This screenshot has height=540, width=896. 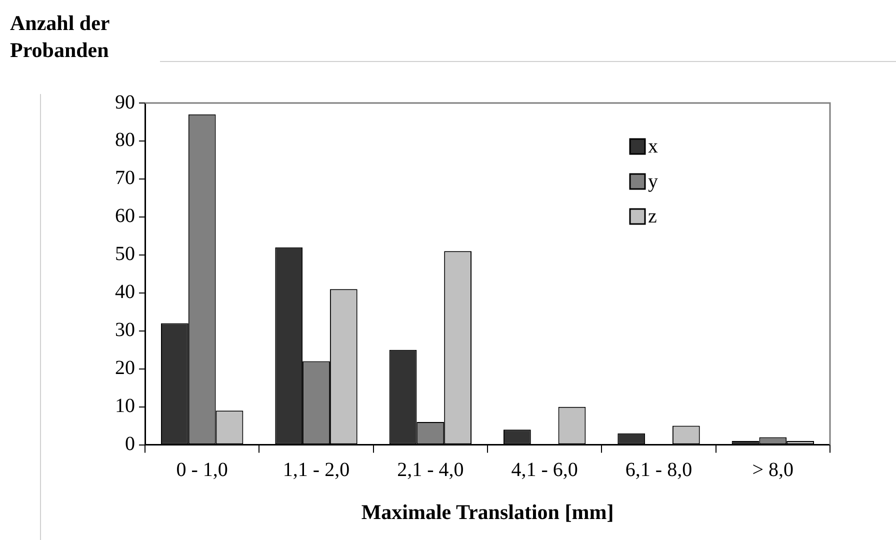 I want to click on legend-label: z, so click(x=652, y=216).